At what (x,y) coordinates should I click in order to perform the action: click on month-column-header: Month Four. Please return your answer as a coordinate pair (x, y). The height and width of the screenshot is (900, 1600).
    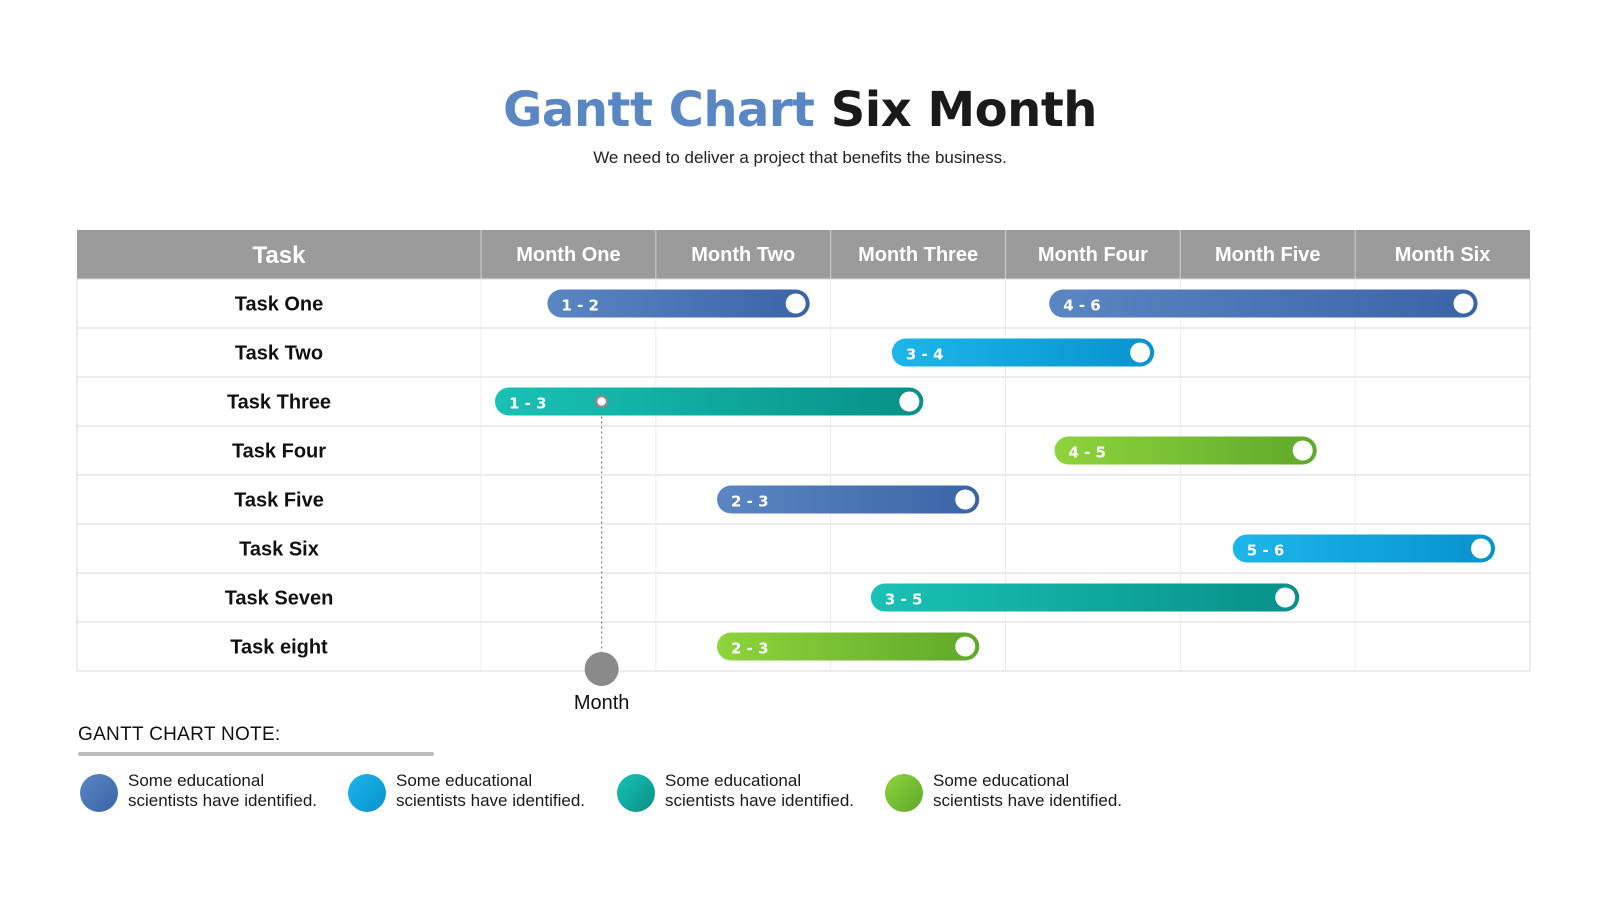
    Looking at the image, I should click on (1093, 255).